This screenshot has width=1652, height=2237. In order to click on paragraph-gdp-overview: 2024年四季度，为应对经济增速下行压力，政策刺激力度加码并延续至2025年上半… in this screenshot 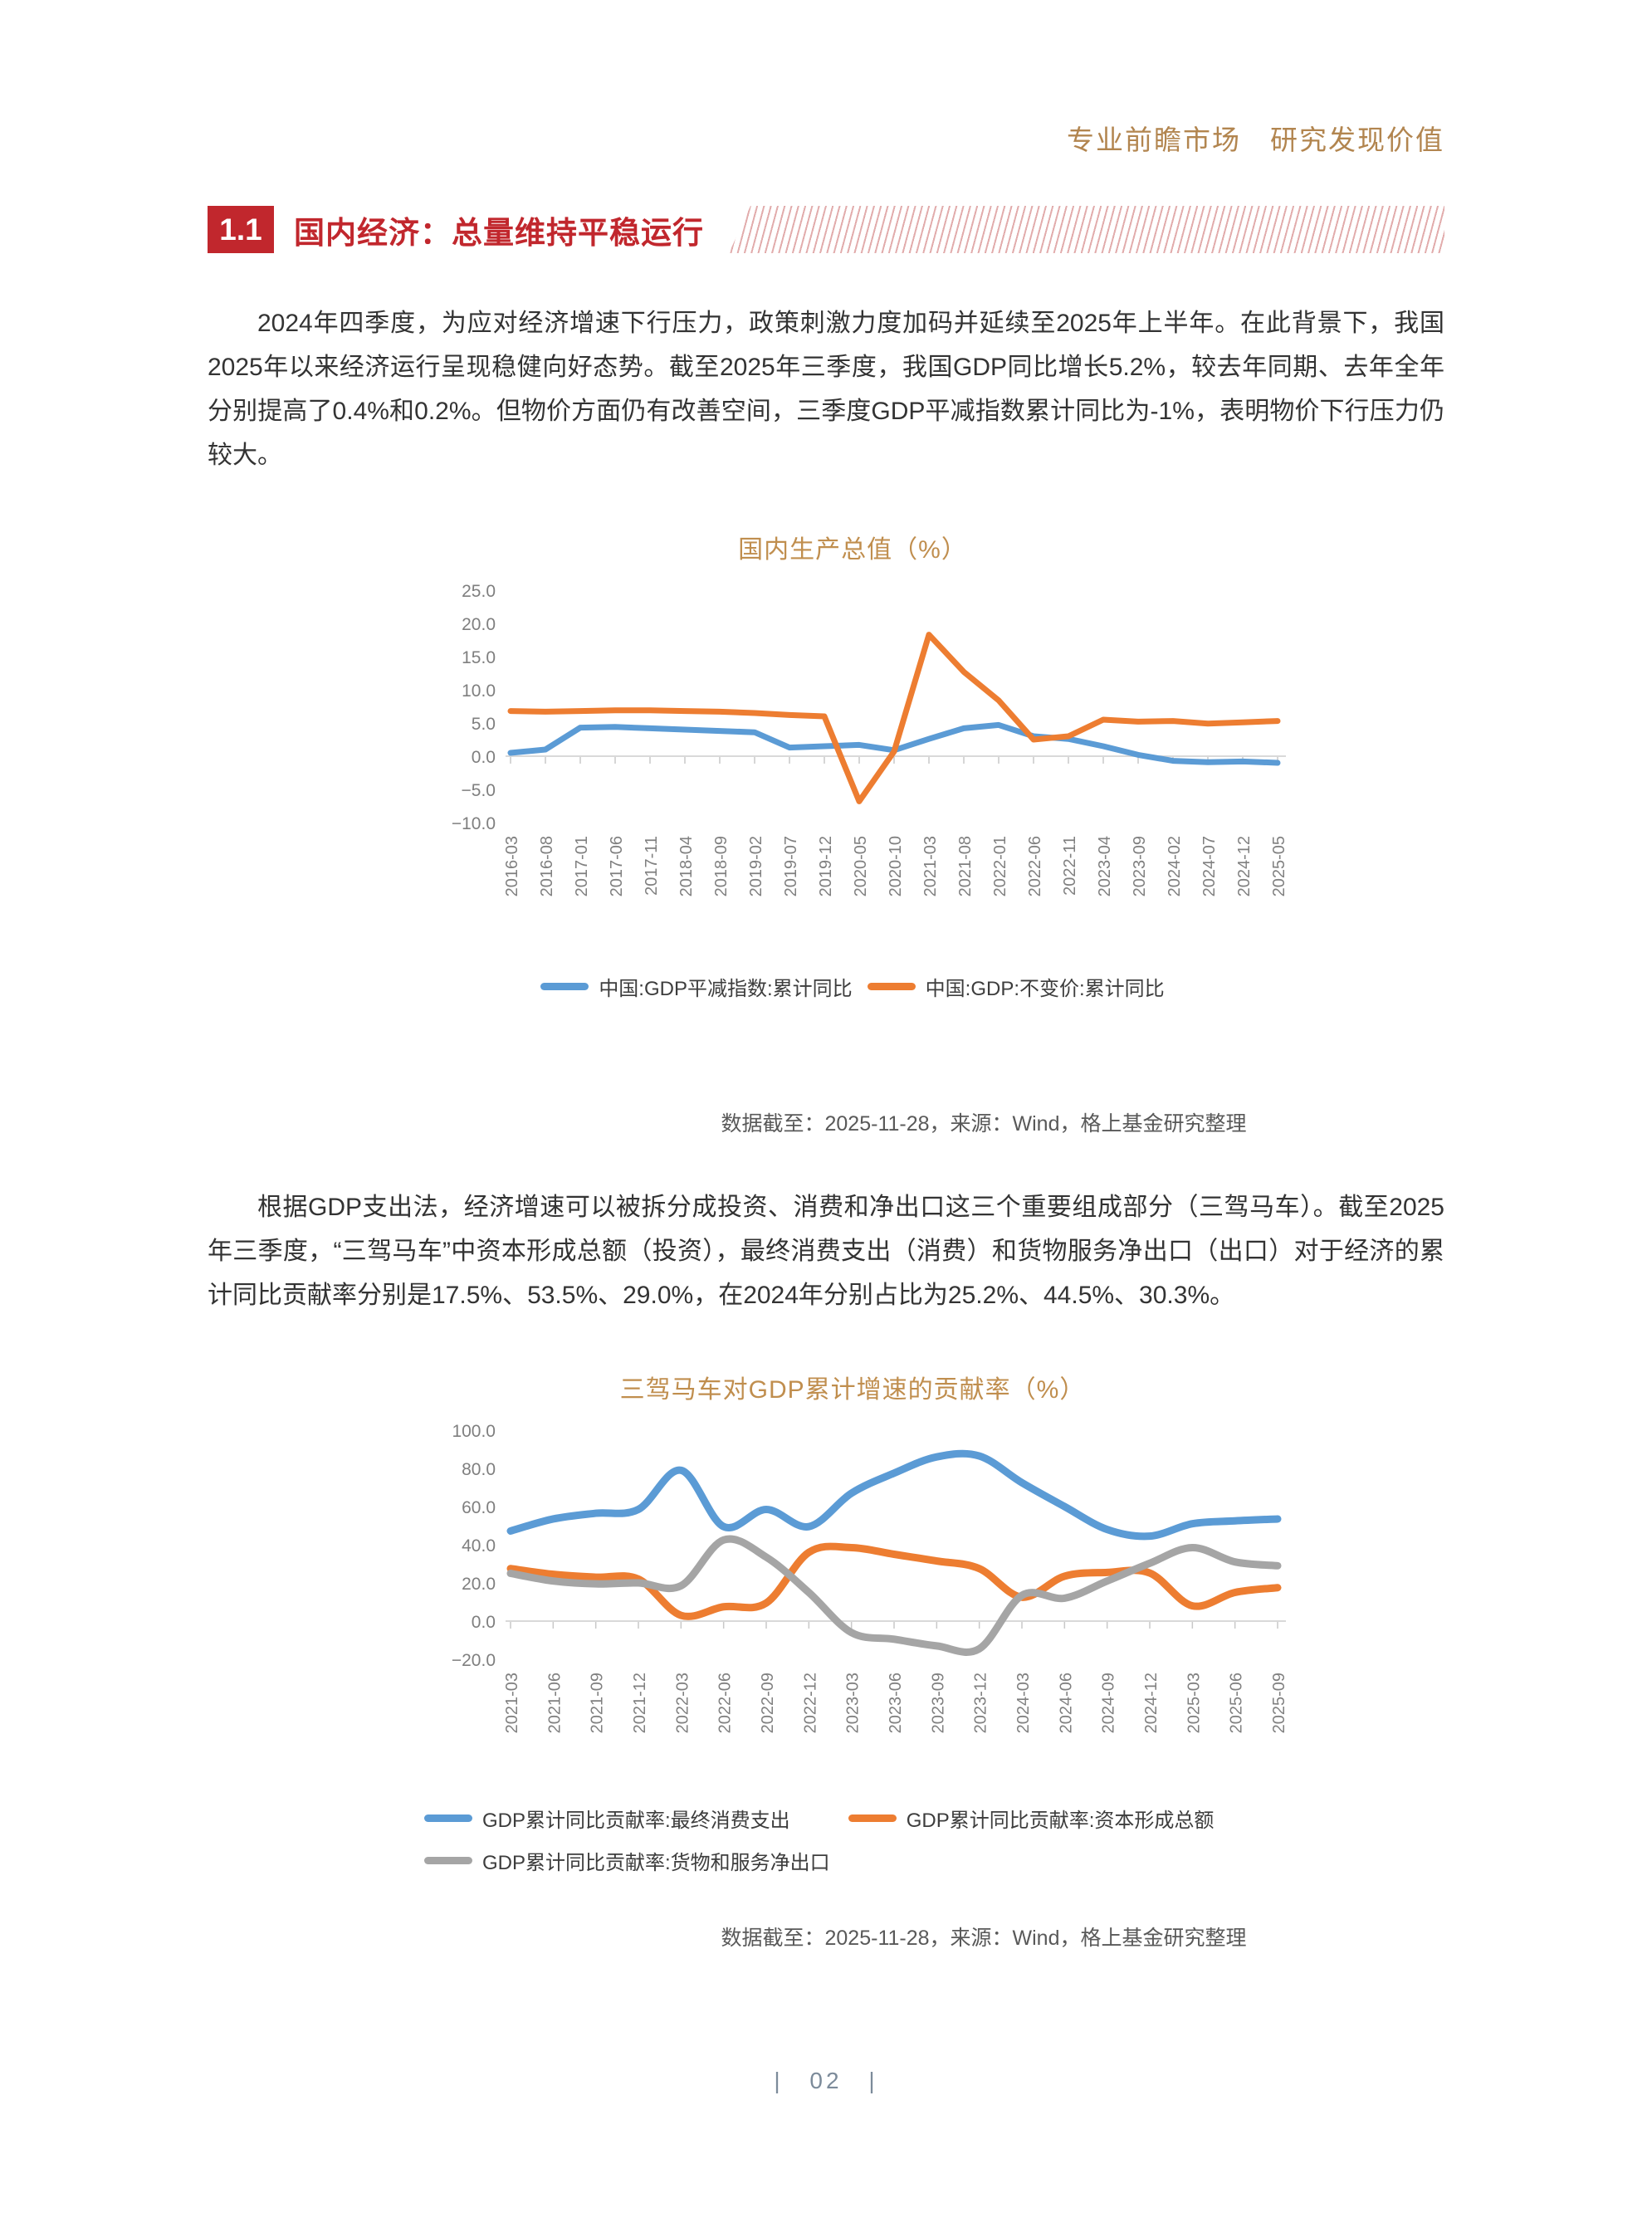, I will do `click(826, 389)`.